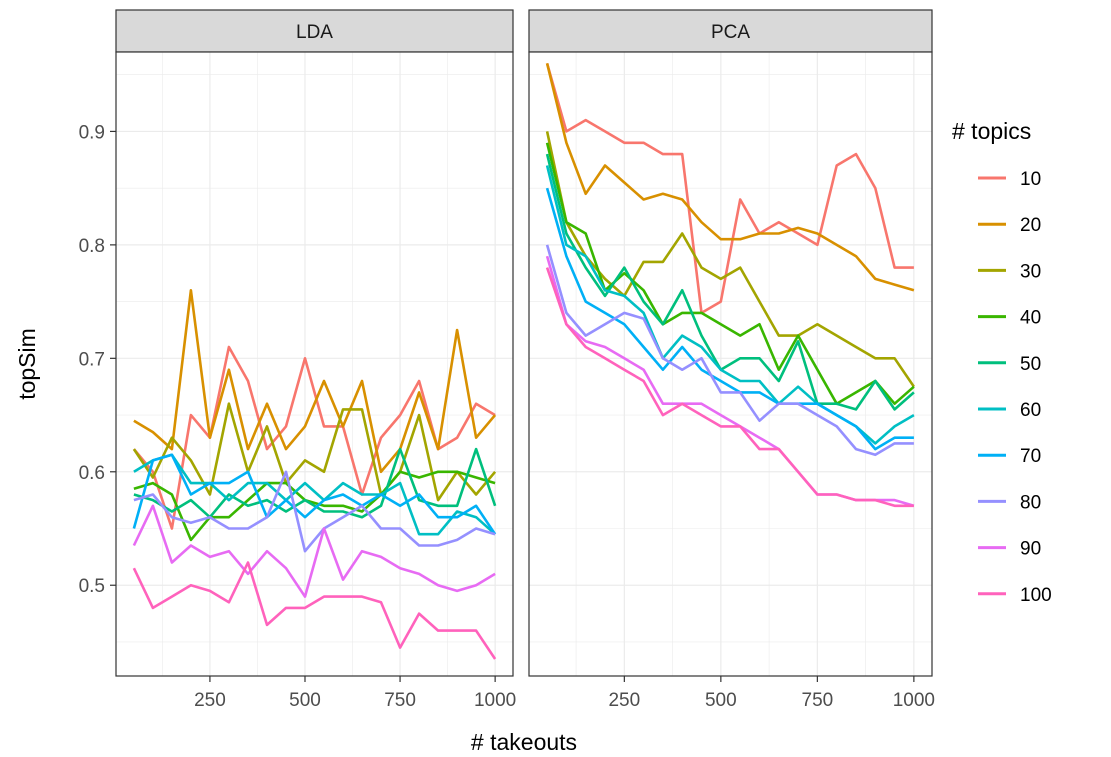 The height and width of the screenshot is (757, 1111). Describe the element at coordinates (27, 364) in the screenshot. I see `y-axis-title: topSim` at that location.